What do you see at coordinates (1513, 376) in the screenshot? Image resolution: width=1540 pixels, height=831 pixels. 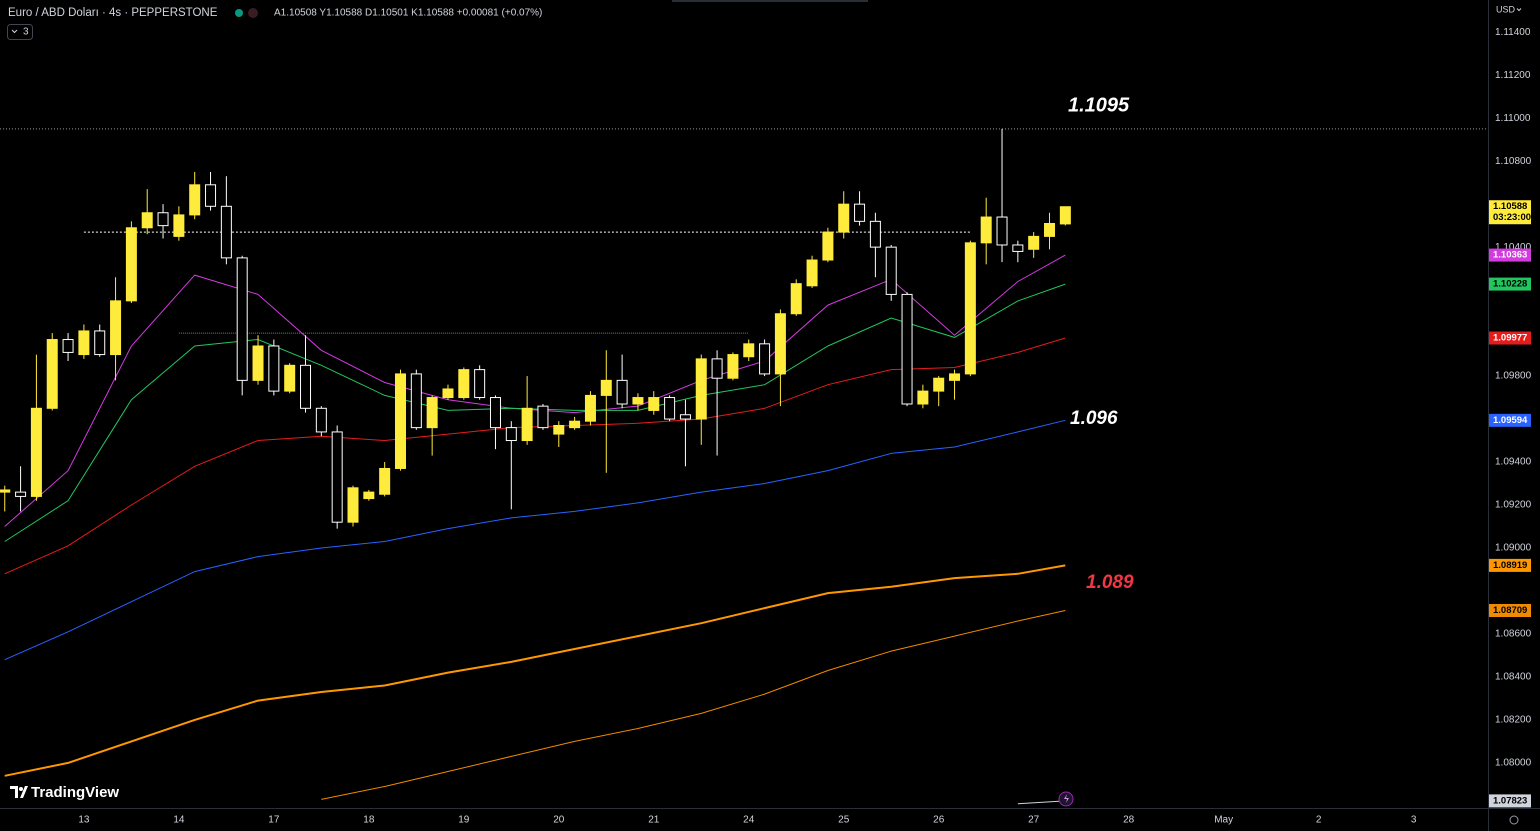 I see `y-tick-label: 1.09800` at bounding box center [1513, 376].